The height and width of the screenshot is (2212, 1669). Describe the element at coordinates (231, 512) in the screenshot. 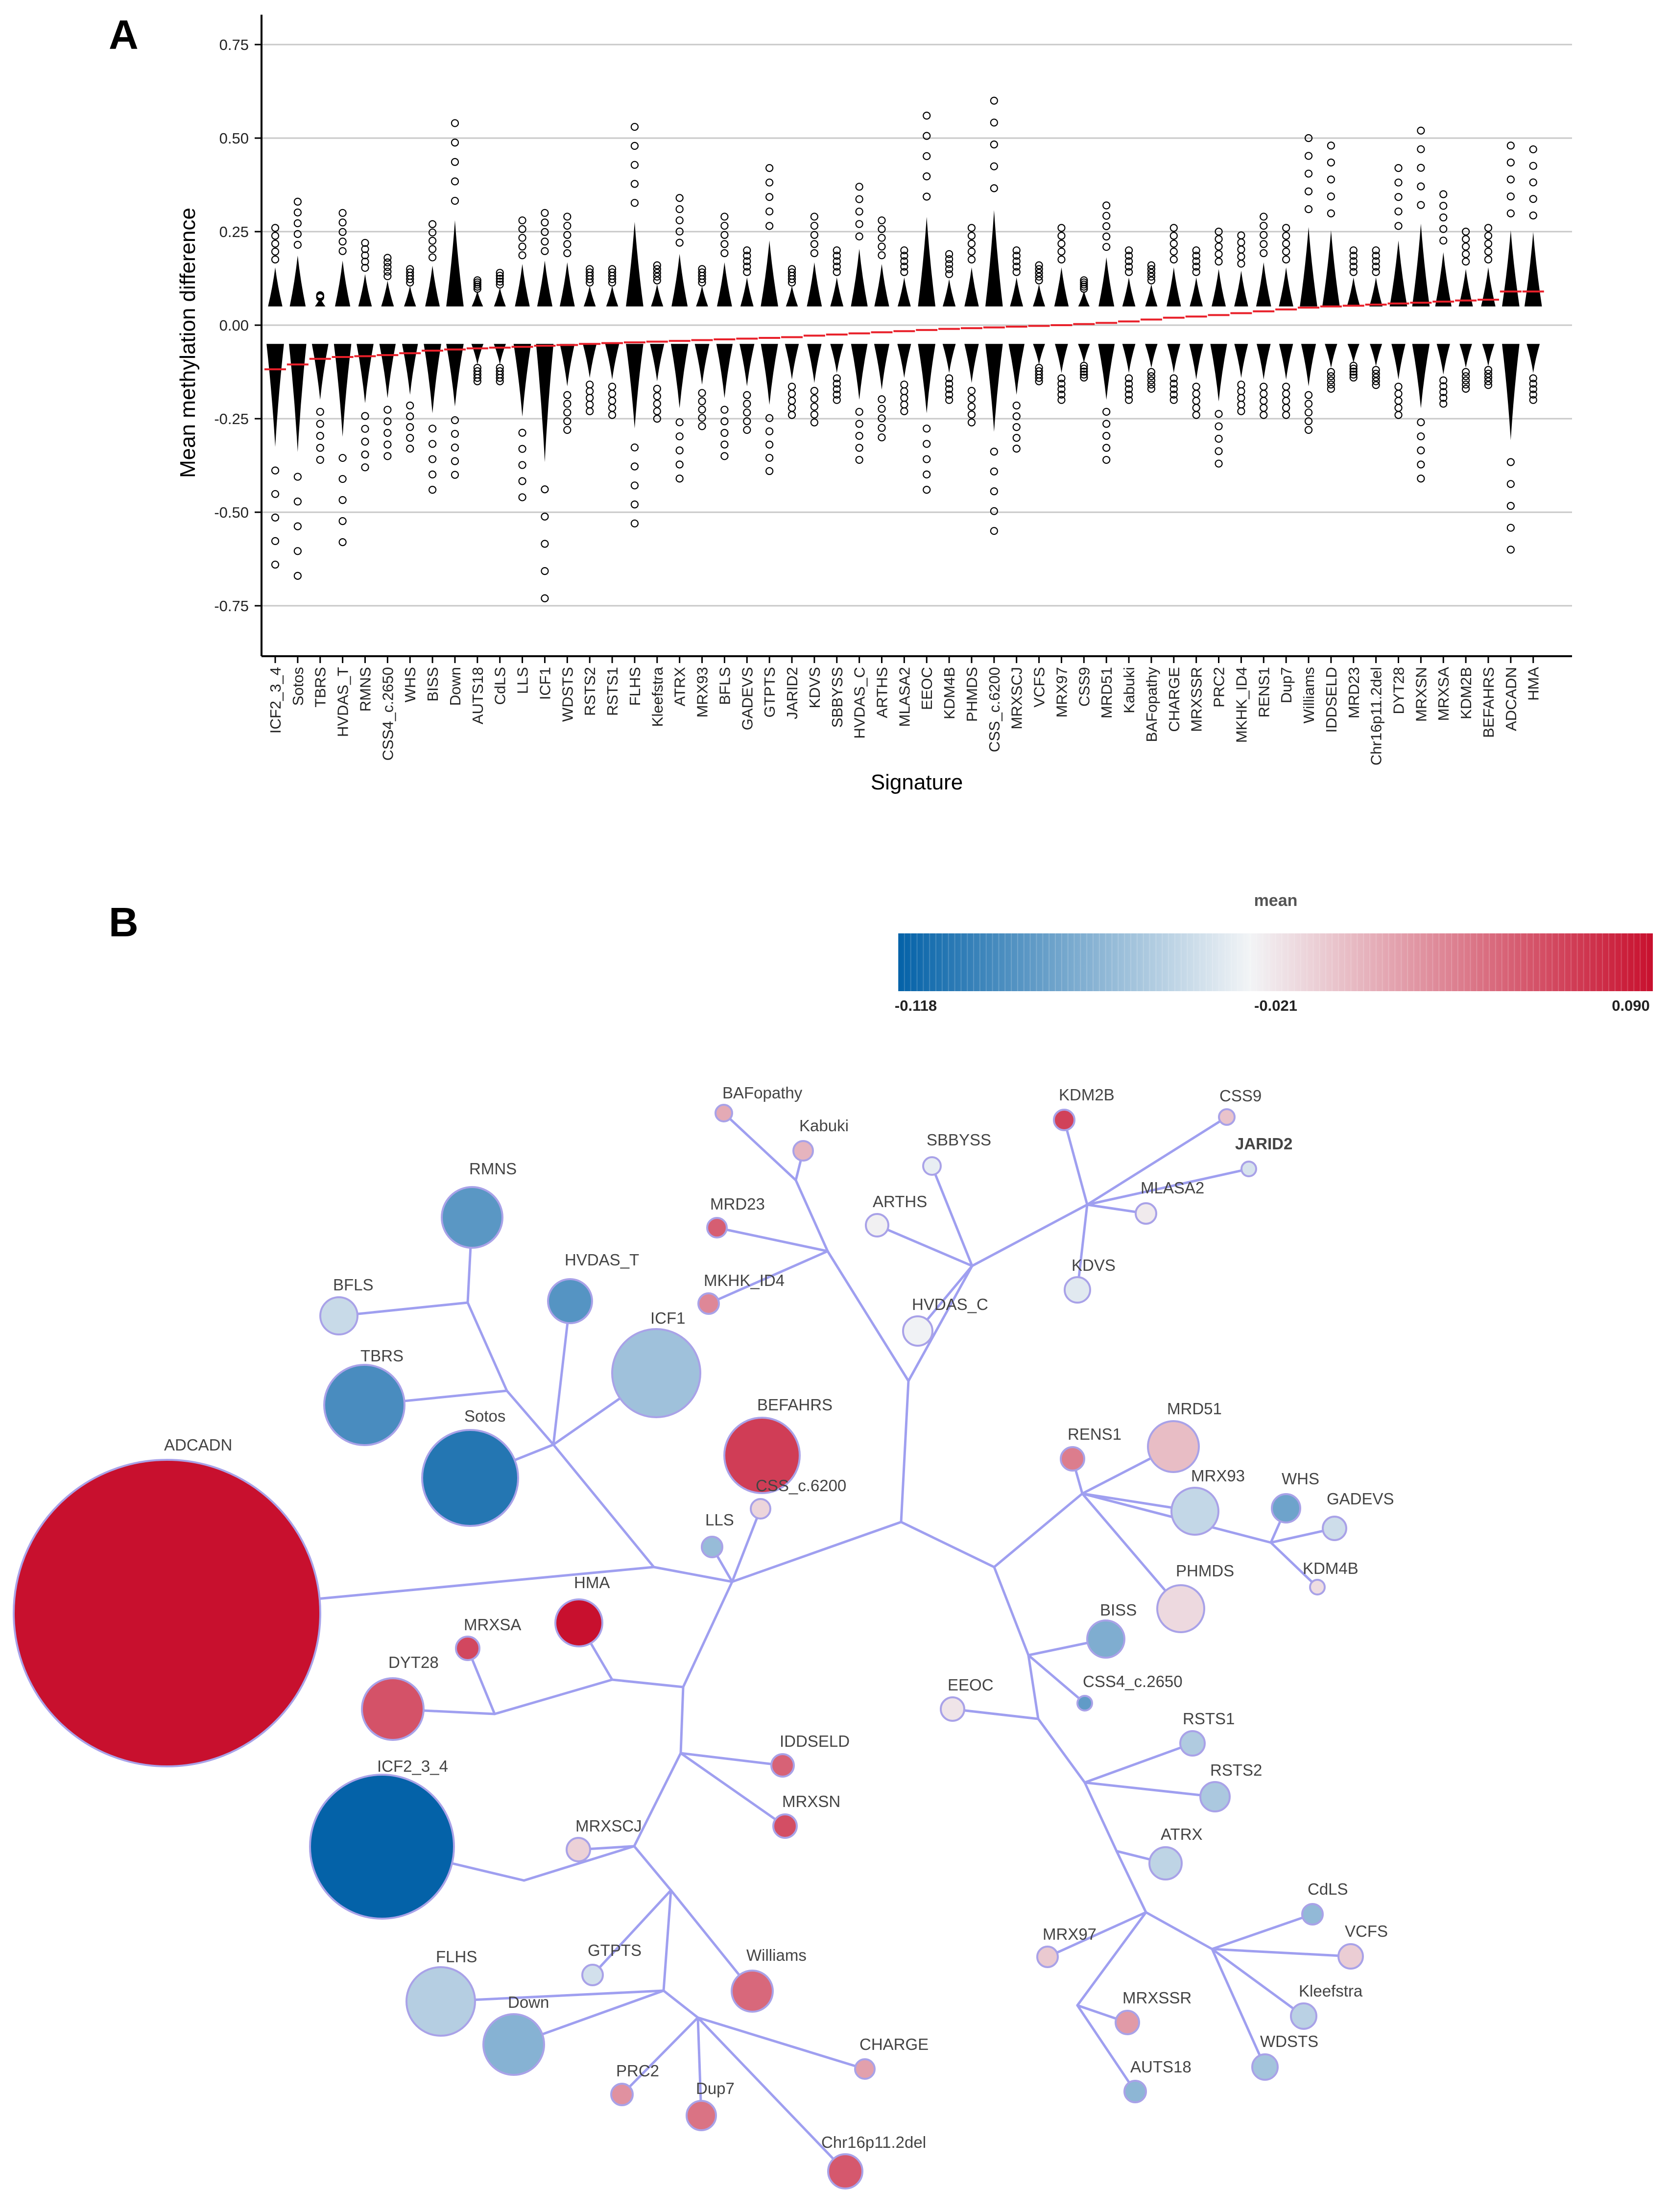

I see `y-tick-label: -0.50` at that location.